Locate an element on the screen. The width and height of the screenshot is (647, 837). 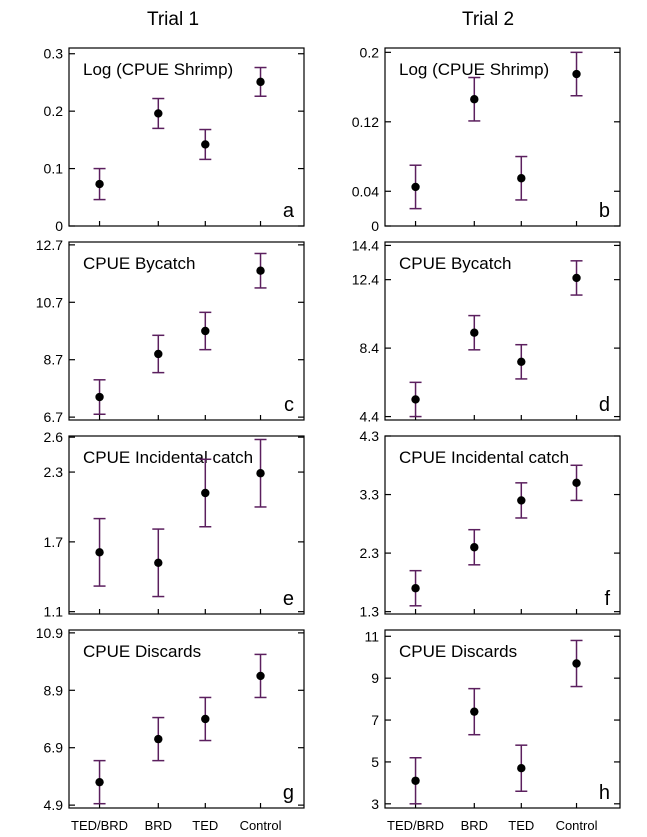
panel-letter: c is located at coordinates (289, 405).